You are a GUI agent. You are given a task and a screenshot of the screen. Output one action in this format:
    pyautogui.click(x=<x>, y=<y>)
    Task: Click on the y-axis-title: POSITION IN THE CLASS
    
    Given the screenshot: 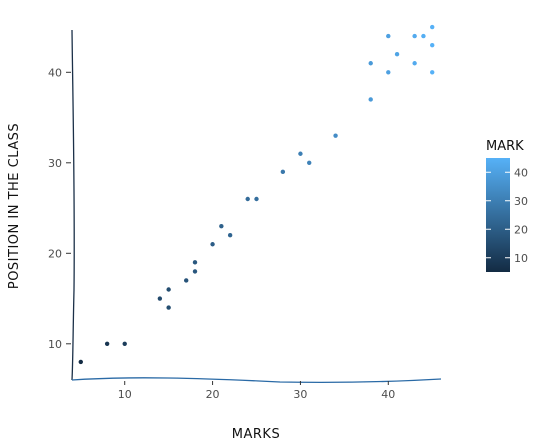 What is the action you would take?
    pyautogui.click(x=14, y=206)
    